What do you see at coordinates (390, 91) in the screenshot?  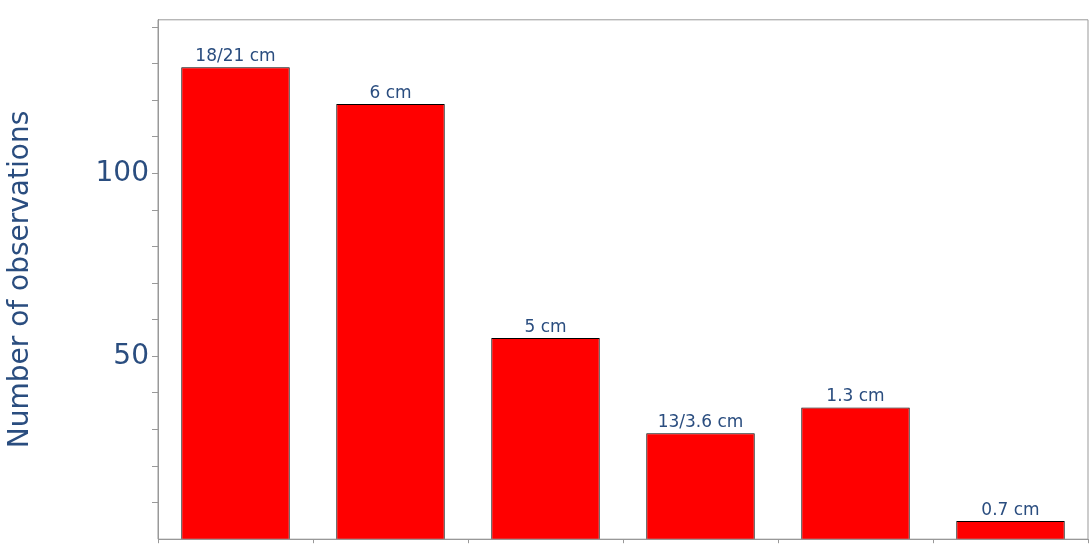 I see `x-tick-label: 6 cm` at bounding box center [390, 91].